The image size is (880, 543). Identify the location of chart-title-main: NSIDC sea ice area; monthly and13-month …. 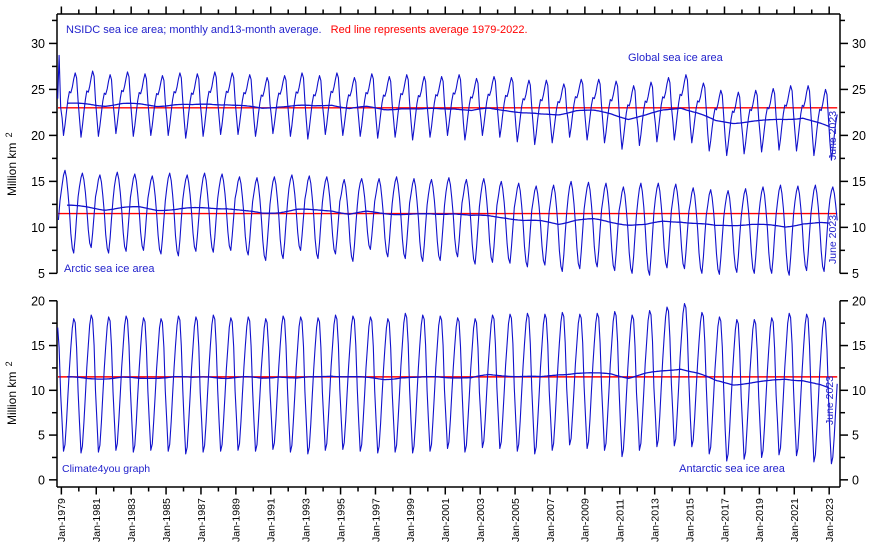
(194, 30).